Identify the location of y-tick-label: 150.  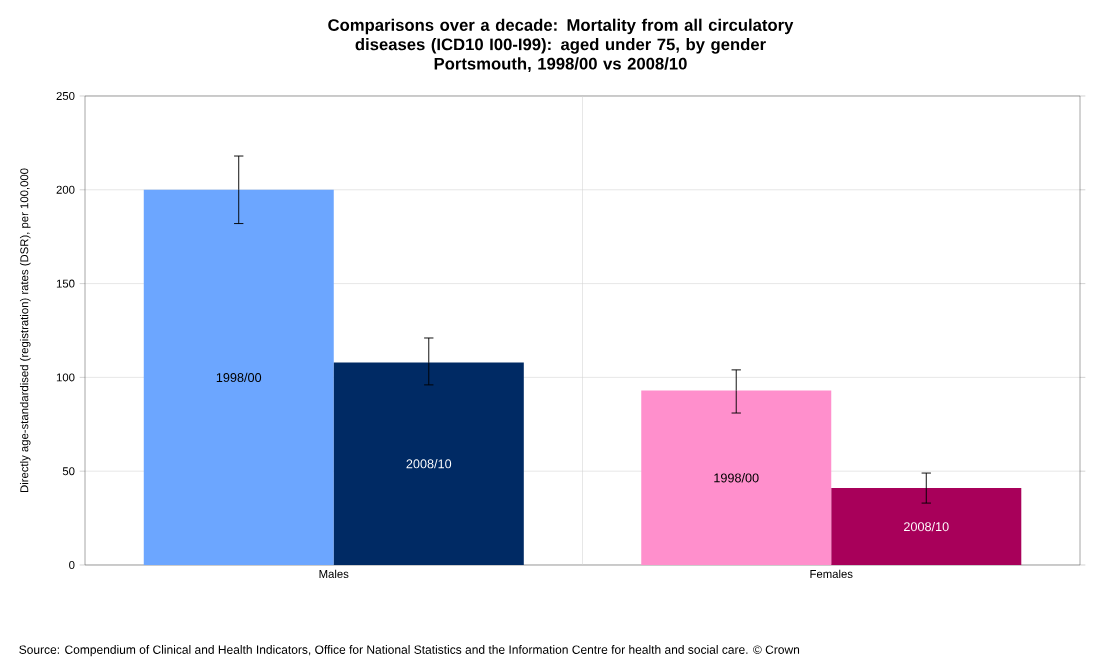
(65, 283).